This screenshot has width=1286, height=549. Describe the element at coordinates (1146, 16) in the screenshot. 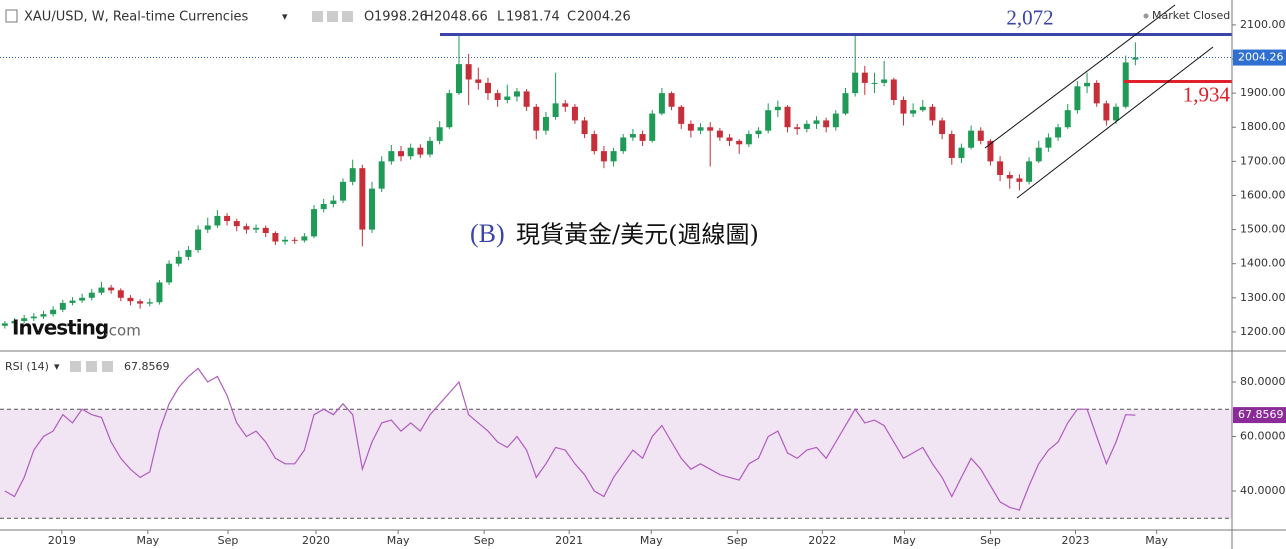

I see `status-dot` at that location.